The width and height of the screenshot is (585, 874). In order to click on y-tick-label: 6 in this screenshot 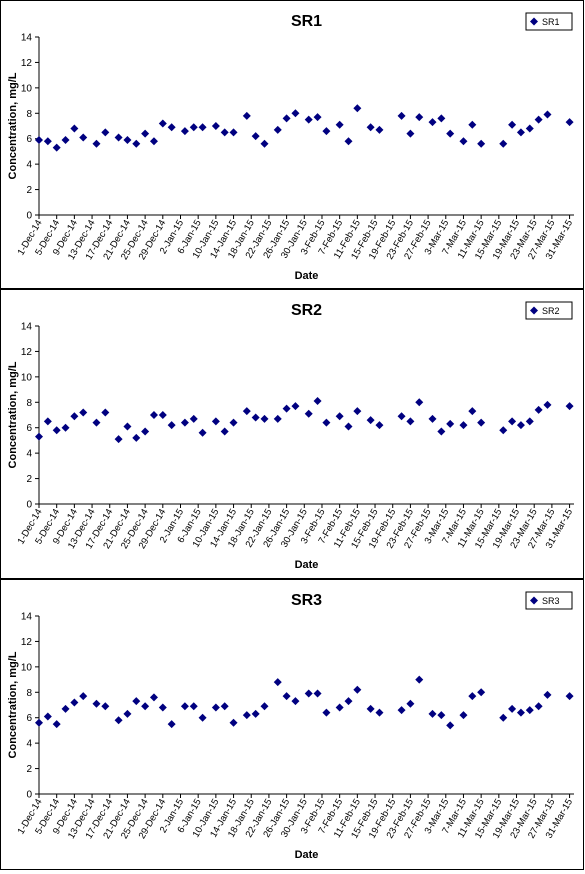, I will do `click(29, 139)`.